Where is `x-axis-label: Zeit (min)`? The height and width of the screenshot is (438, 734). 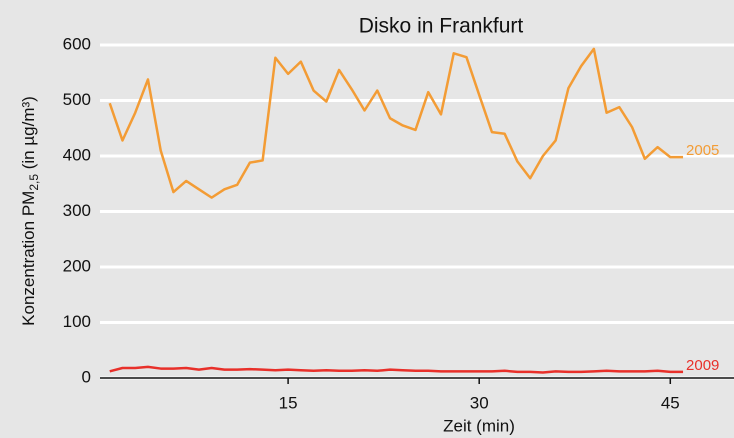 x-axis-label: Zeit (min) is located at coordinates (479, 425).